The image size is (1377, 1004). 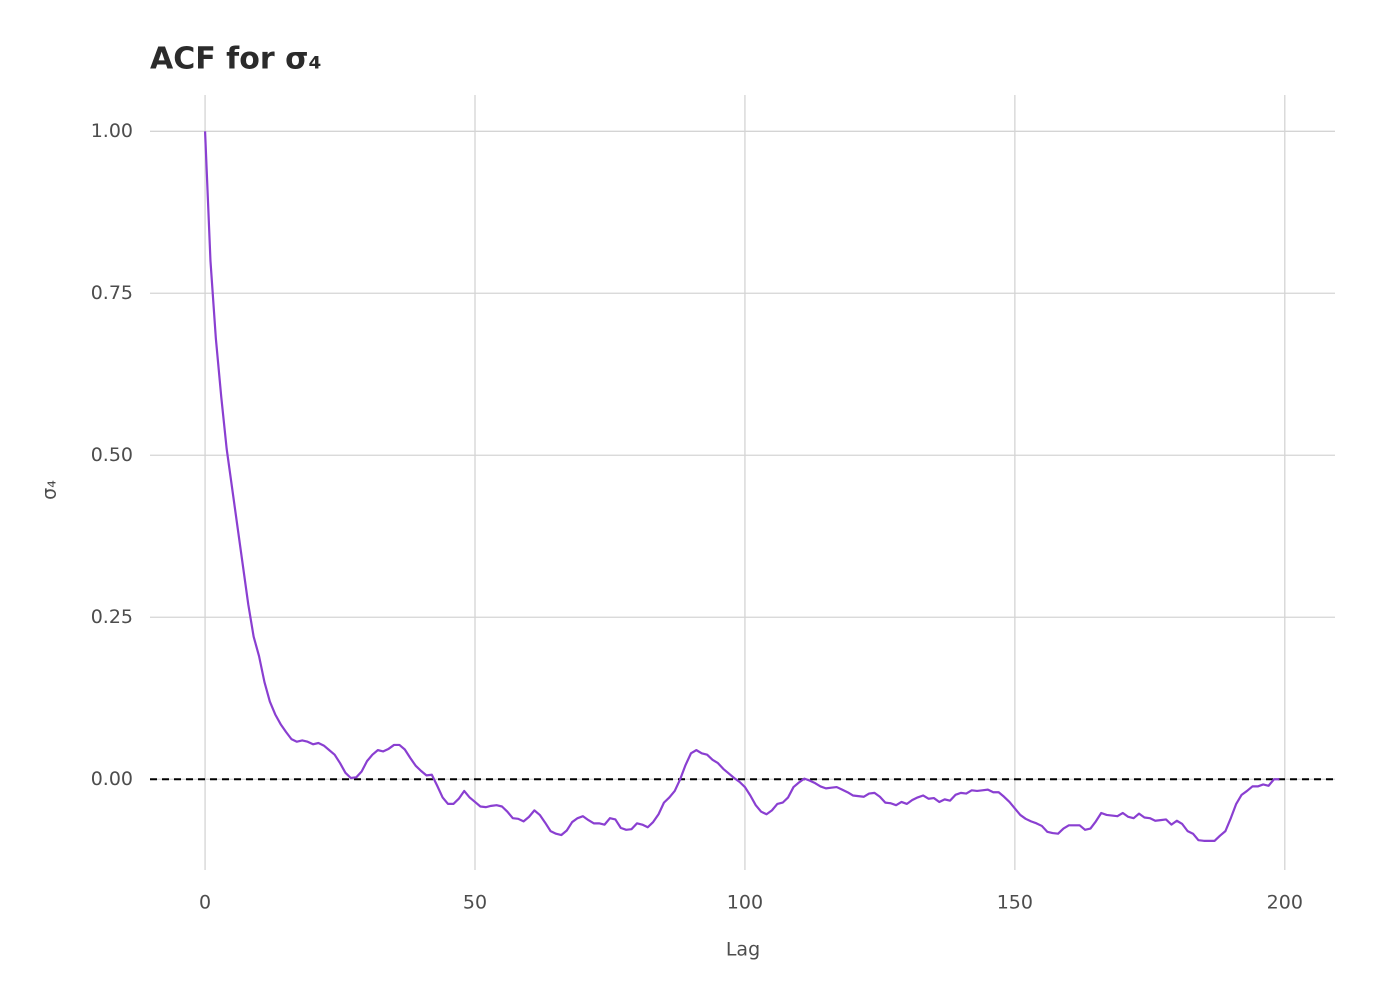 I want to click on x-tick-label: 0, so click(x=205, y=903).